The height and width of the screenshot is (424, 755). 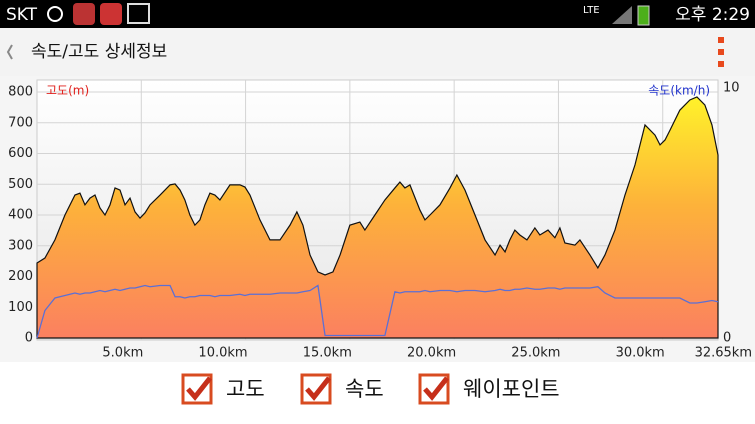 What do you see at coordinates (535, 353) in the screenshot?
I see `x-tick-label: 25.0km` at bounding box center [535, 353].